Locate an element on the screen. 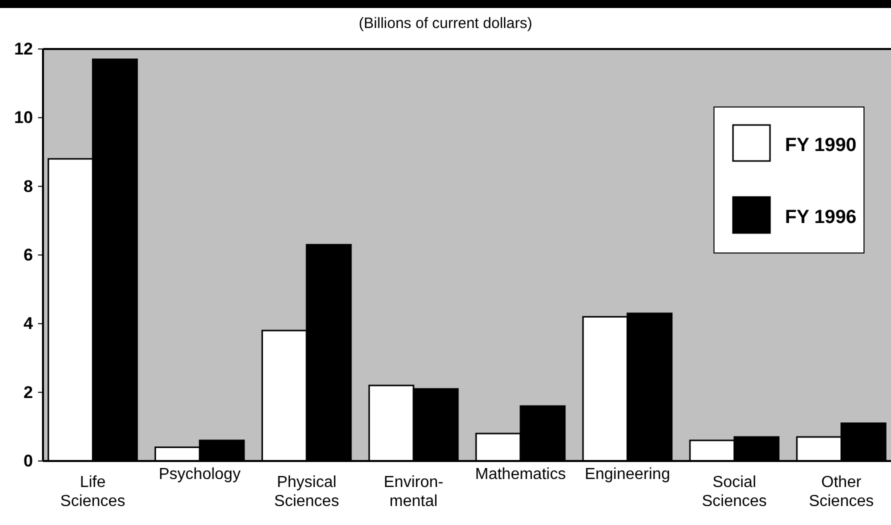 The width and height of the screenshot is (891, 525). x-tick-label: Other Sciences is located at coordinates (841, 492).